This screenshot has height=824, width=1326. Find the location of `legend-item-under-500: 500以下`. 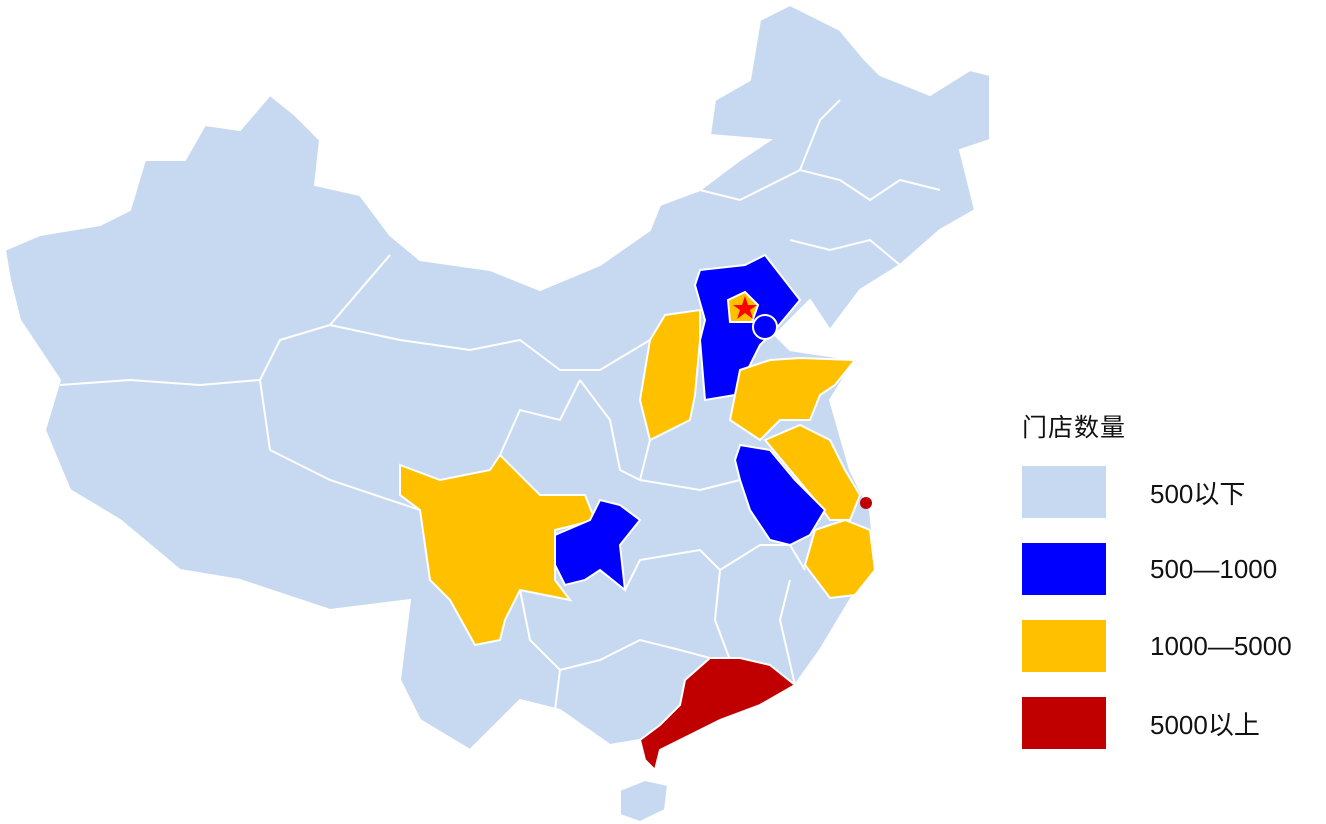

legend-item-under-500: 500以下 is located at coordinates (1157, 492).